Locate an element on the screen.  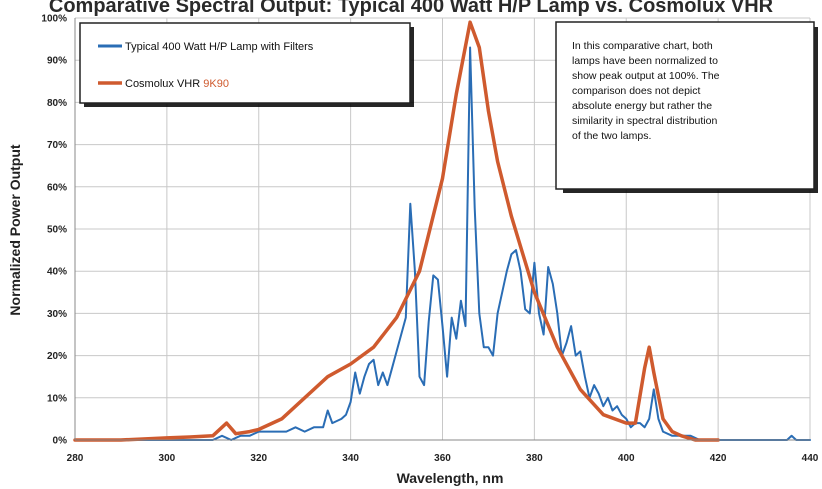
y-tick-label: 0% is located at coordinates (60, 441).